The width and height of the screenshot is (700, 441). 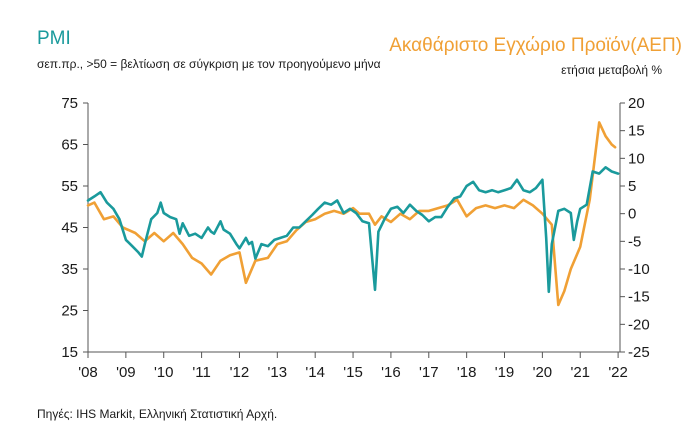 I want to click on x-tick-label: '09, so click(x=126, y=372).